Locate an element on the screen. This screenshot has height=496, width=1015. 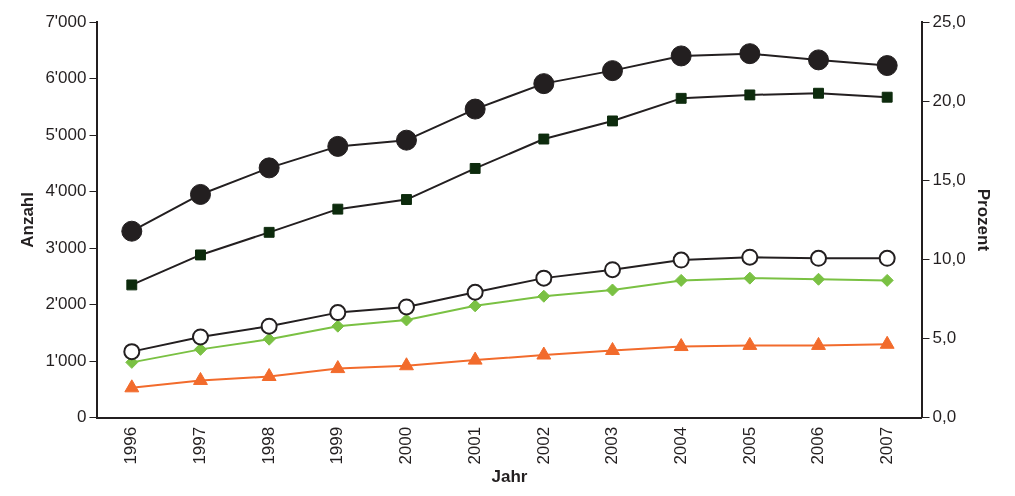
y-tick-label: 6'000 is located at coordinates (66, 78).